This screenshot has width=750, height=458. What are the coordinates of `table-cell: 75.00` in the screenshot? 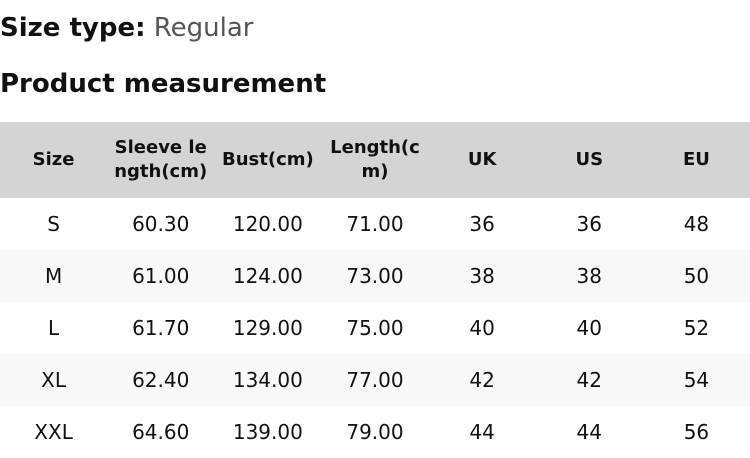 It's located at (375, 328).